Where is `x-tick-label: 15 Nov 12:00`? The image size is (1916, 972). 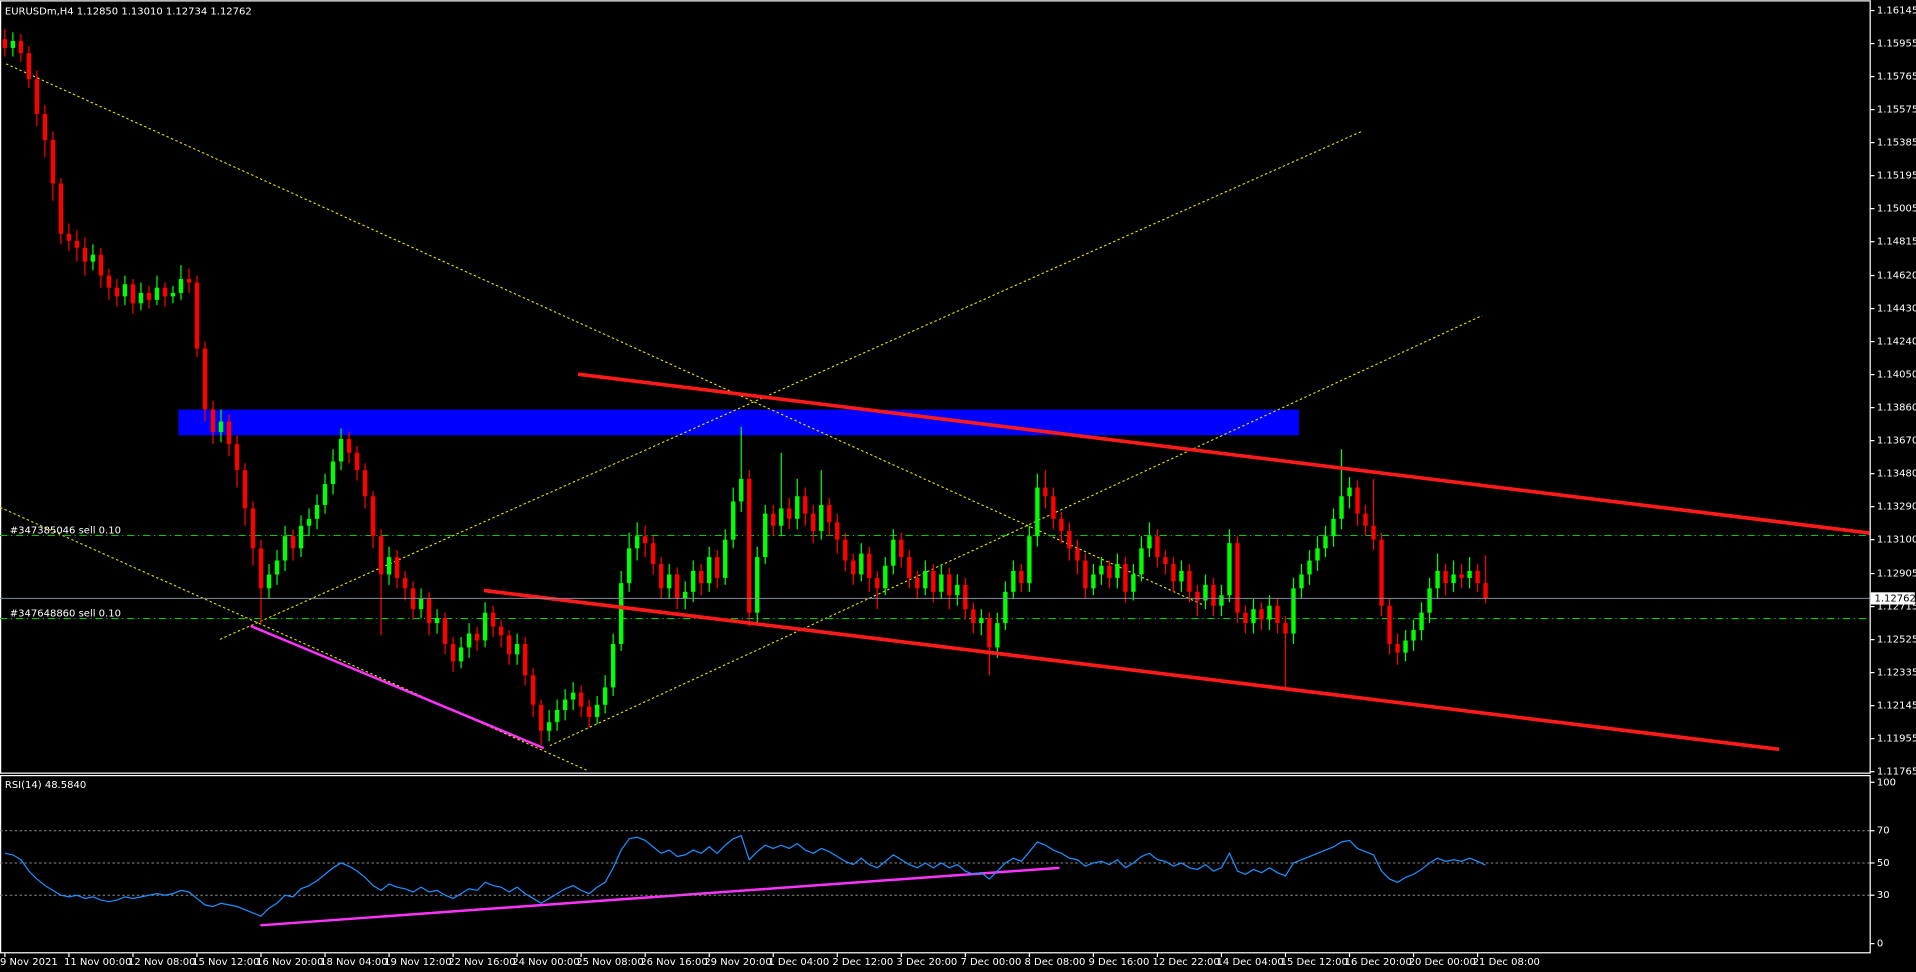 x-tick-label: 15 Nov 12:00 is located at coordinates (225, 962).